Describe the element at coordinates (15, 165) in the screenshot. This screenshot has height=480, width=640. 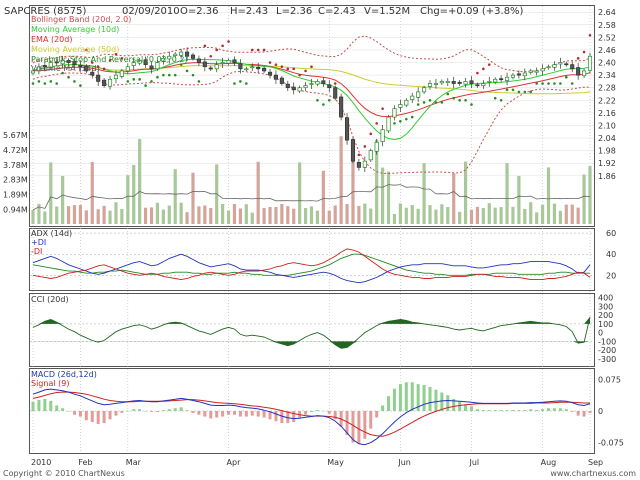
I see `volume-y-tick-label: 3.78M` at that location.